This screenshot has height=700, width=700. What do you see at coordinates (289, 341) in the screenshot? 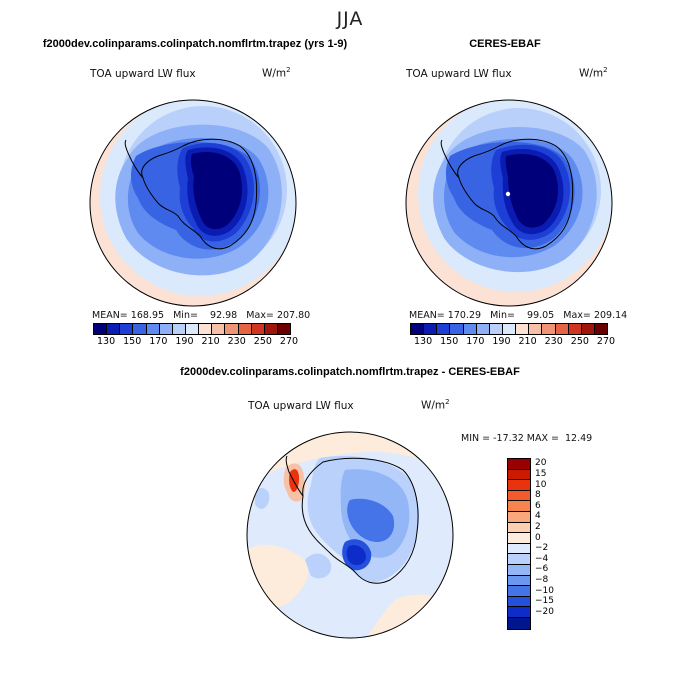
I see `model-colorbar-tick-label: 270` at bounding box center [289, 341].